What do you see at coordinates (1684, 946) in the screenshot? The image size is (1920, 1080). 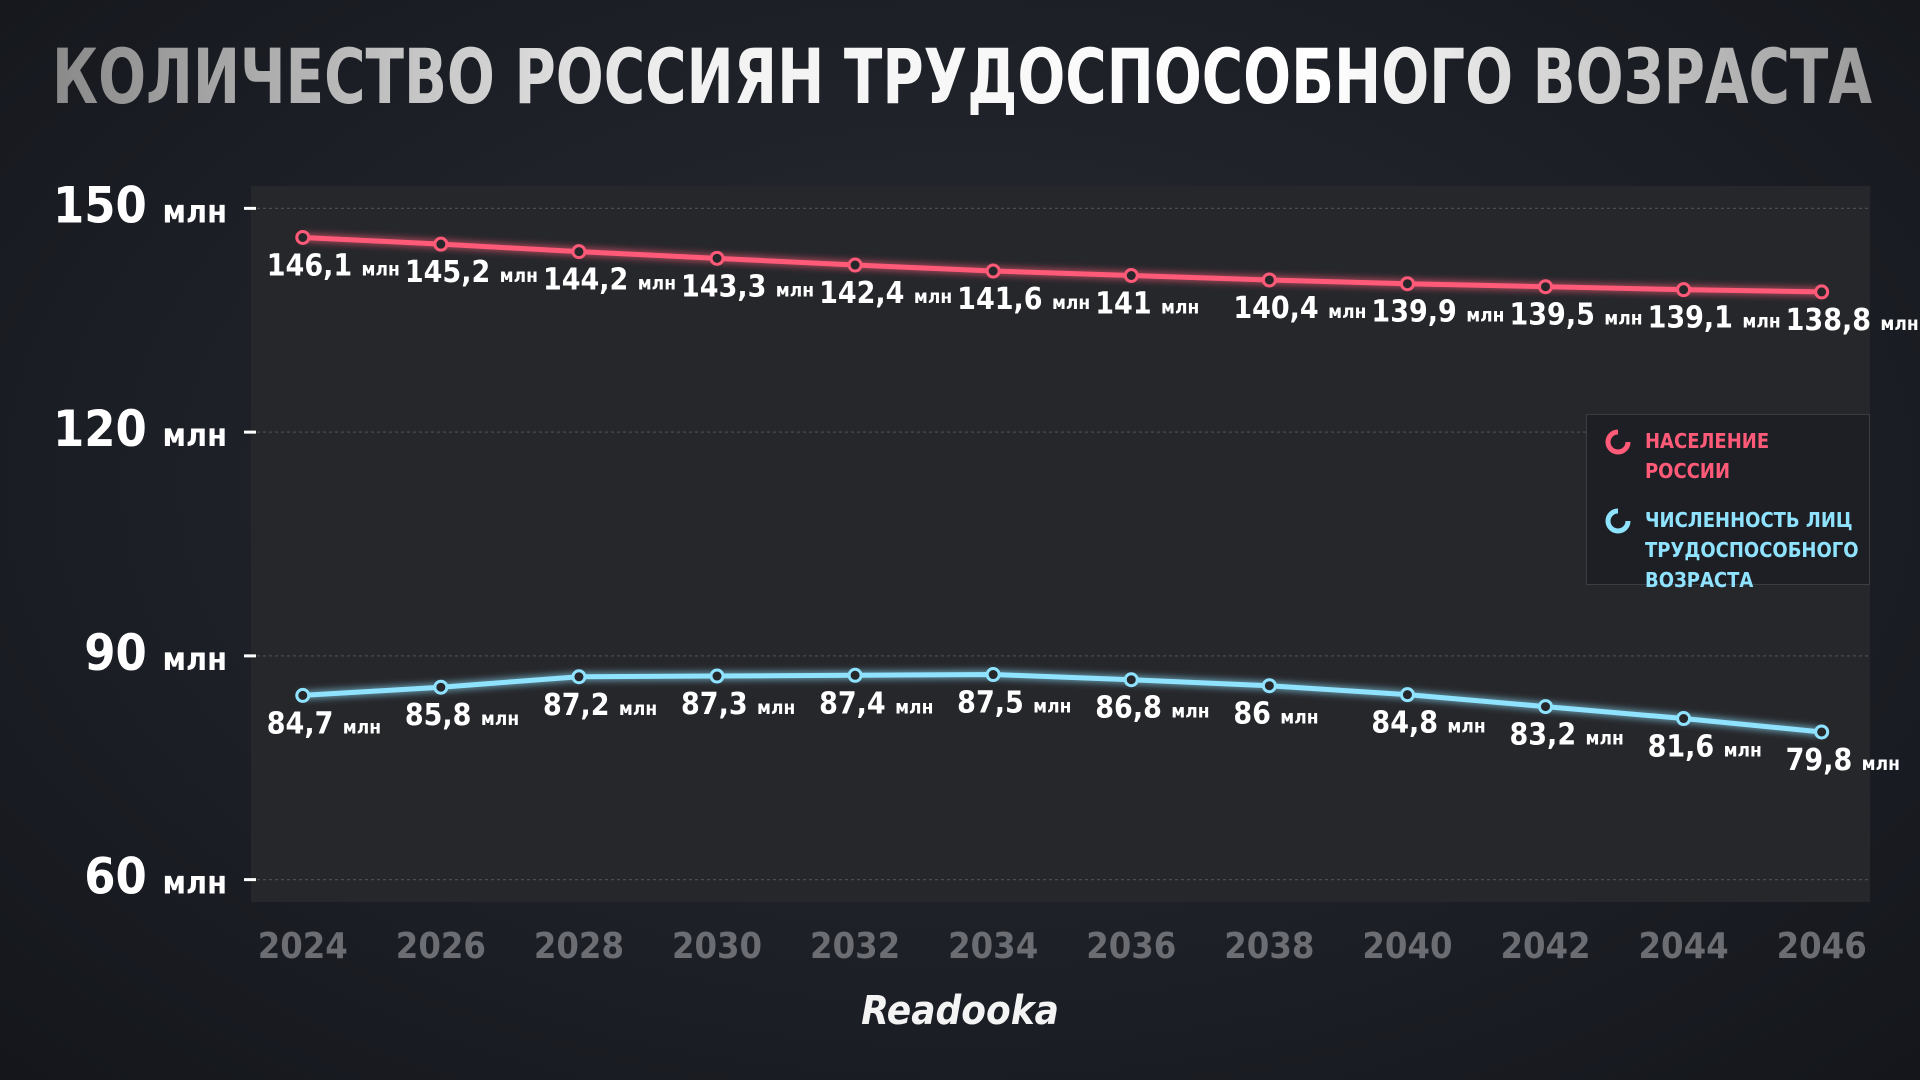 I see `x-tick-label: 2044` at bounding box center [1684, 946].